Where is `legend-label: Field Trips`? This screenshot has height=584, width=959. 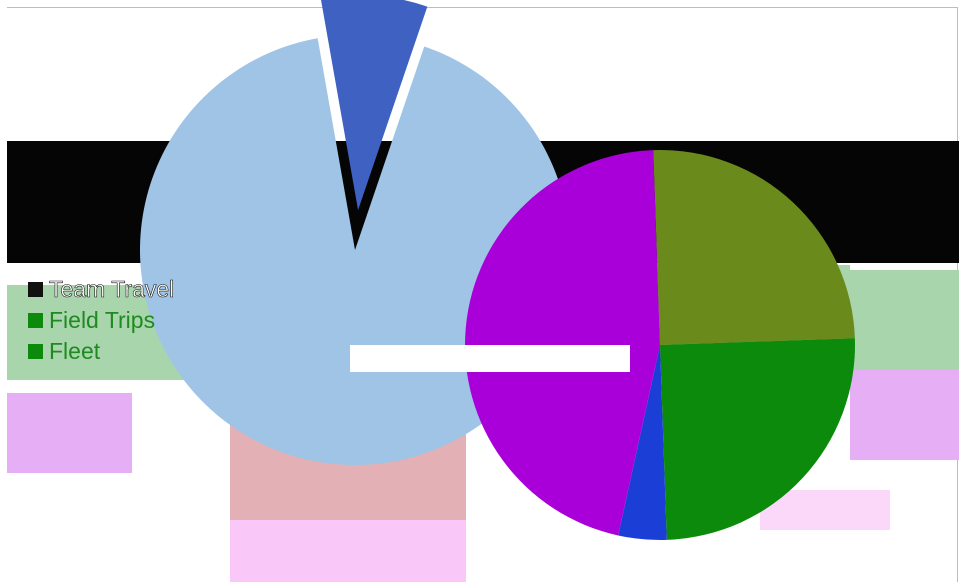
legend-label: Field Trips is located at coordinates (102, 320).